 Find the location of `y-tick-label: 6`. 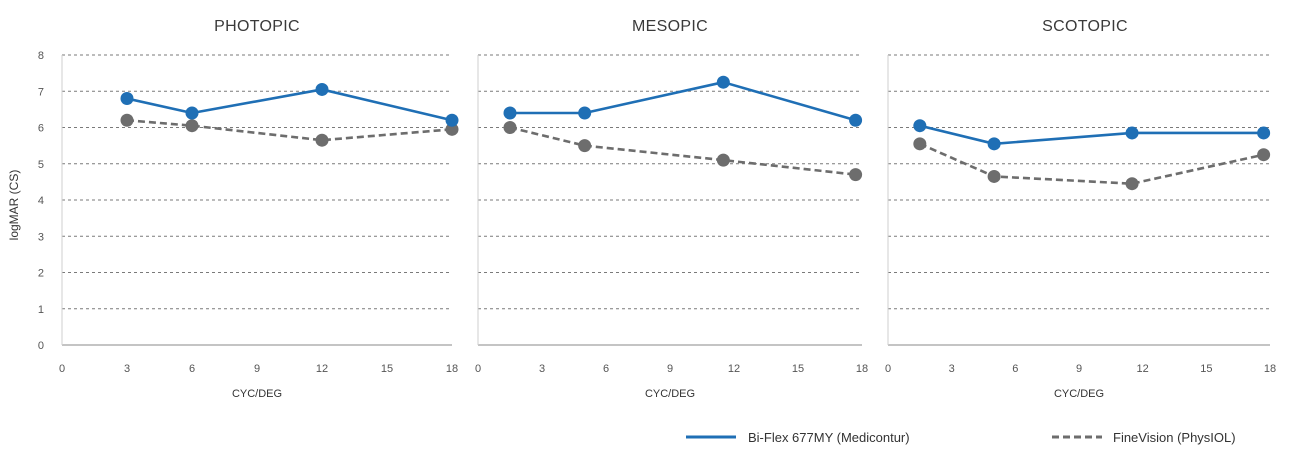

y-tick-label: 6 is located at coordinates (41, 129).